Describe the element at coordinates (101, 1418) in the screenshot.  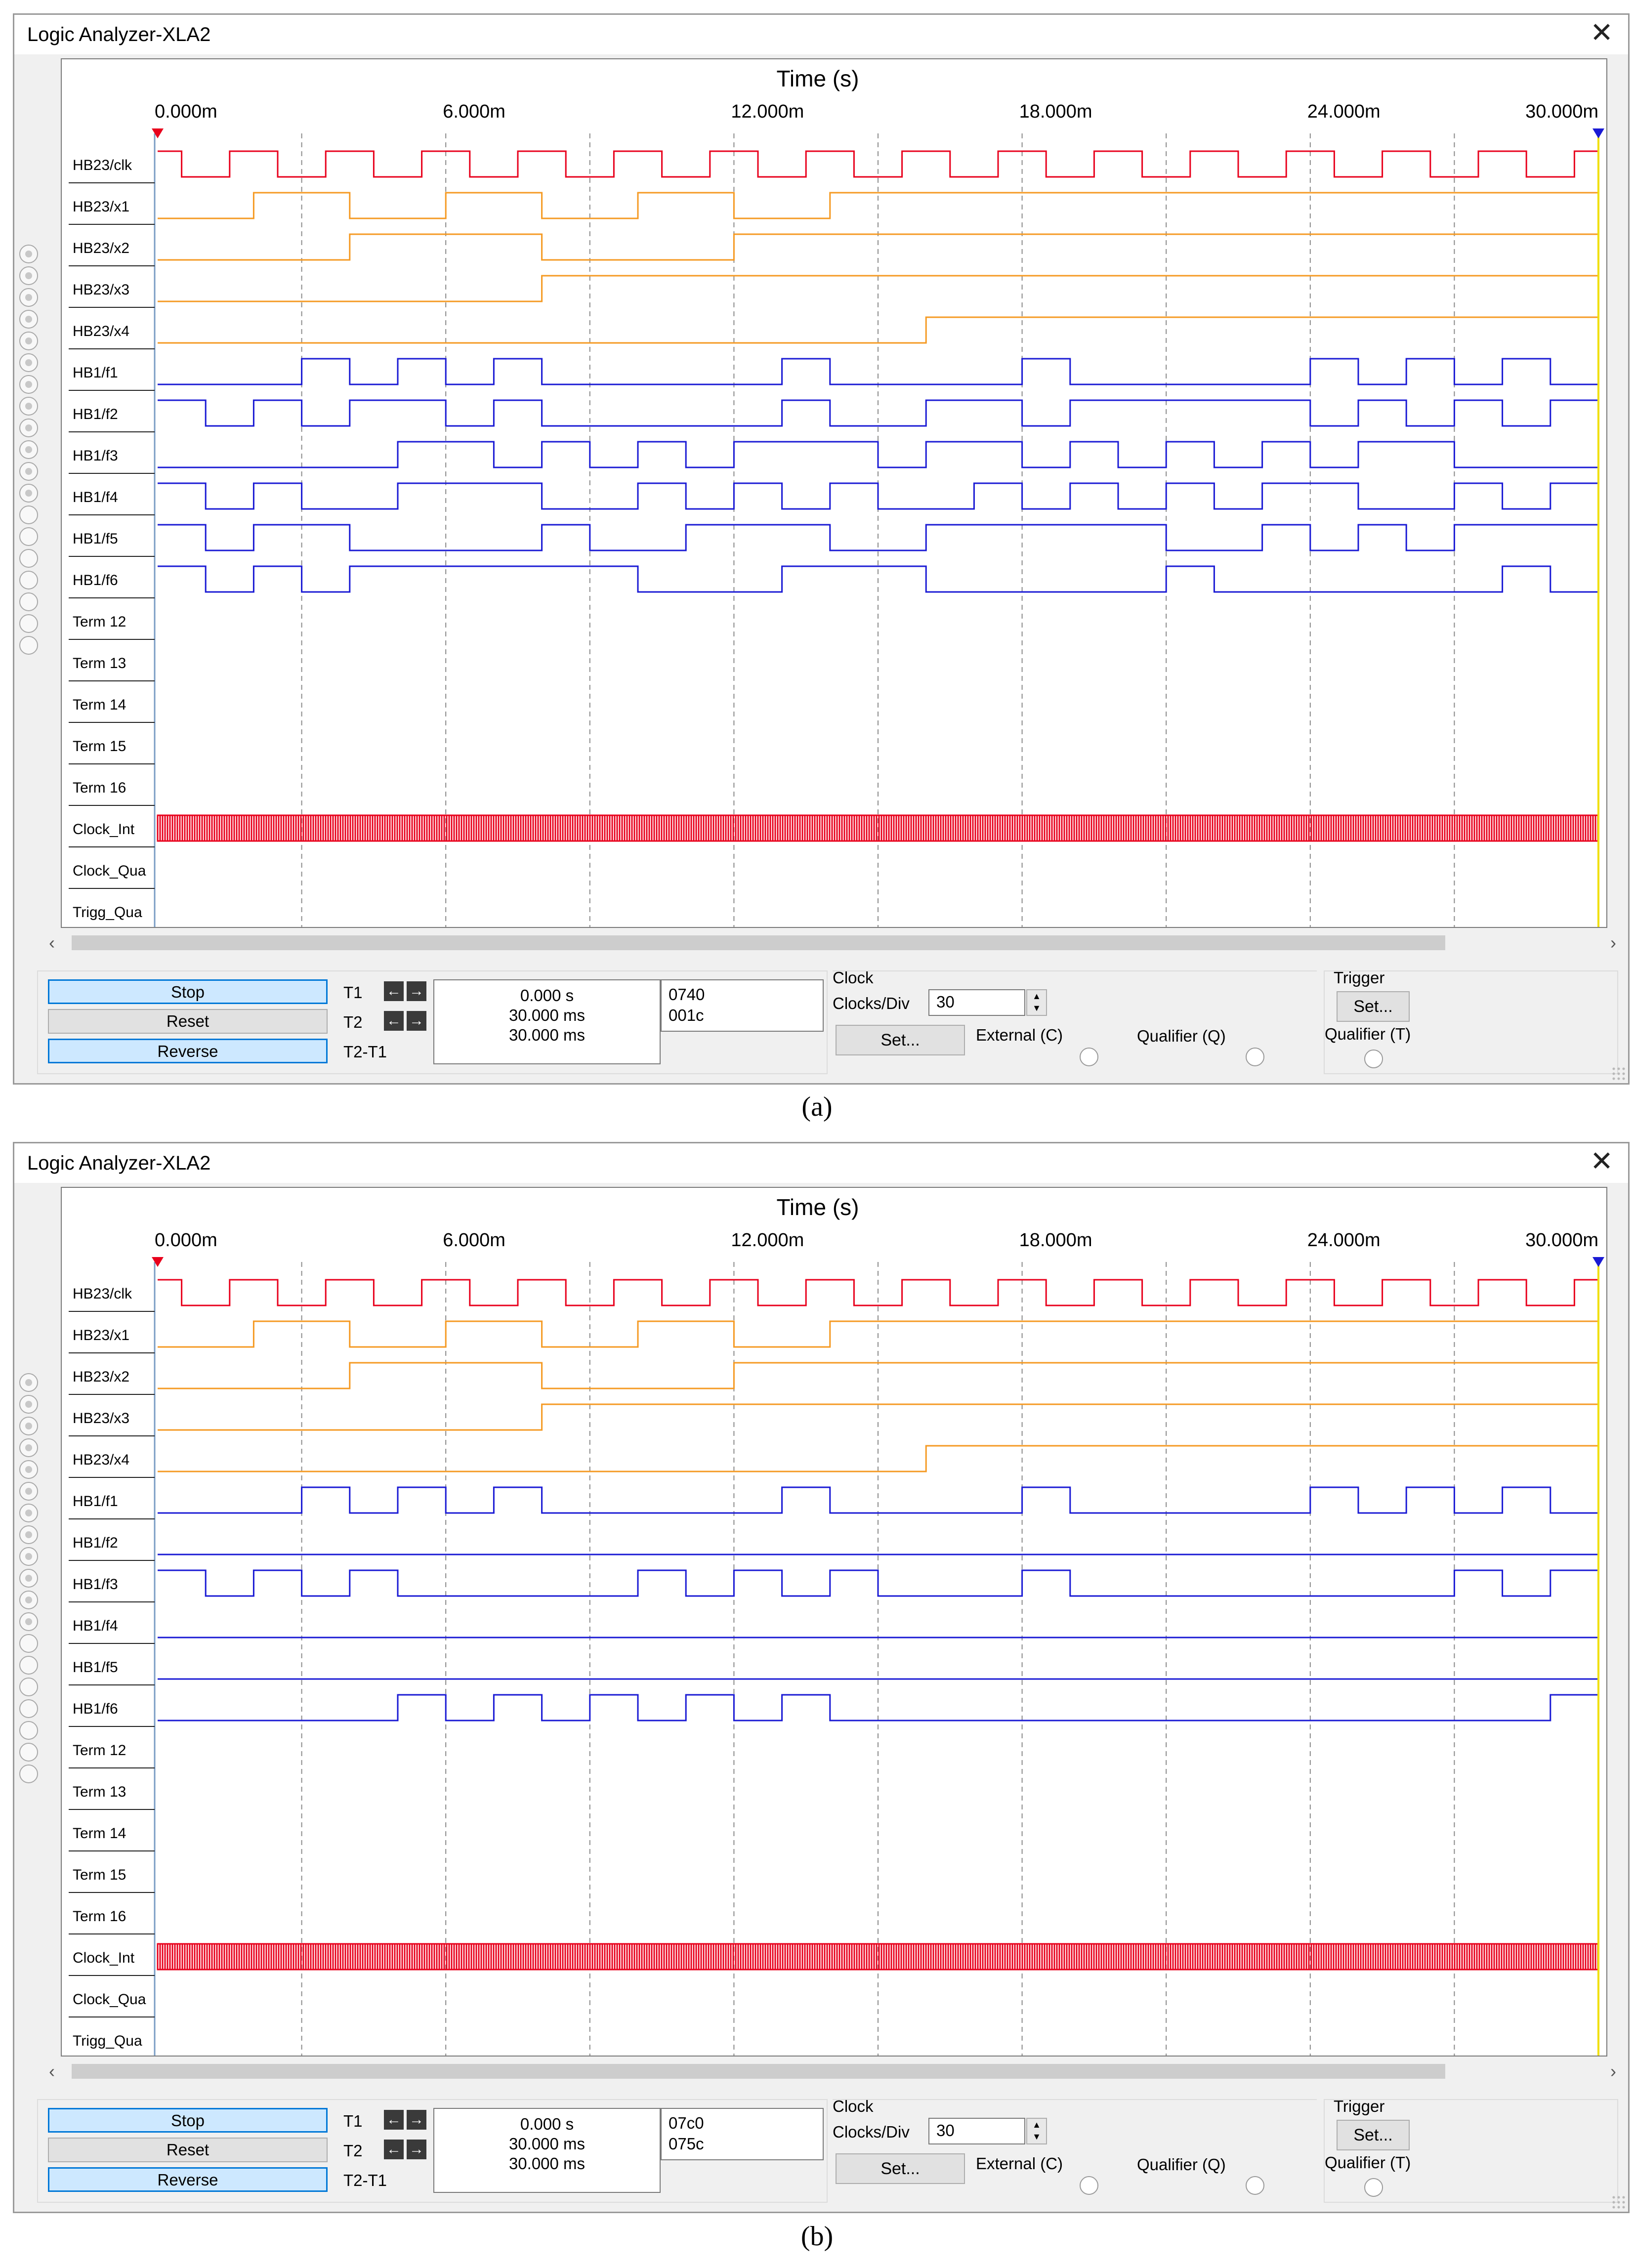
I see `channel-label: HB23/x3` at that location.